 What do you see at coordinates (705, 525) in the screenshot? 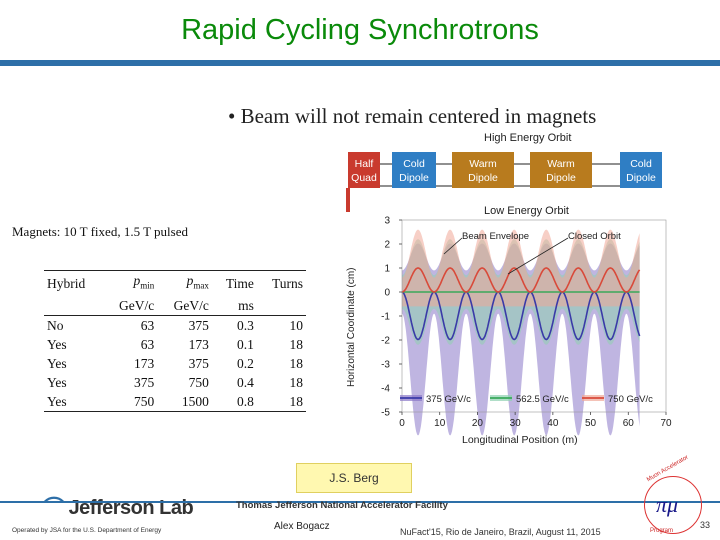
I see `page-number: 33` at bounding box center [705, 525].